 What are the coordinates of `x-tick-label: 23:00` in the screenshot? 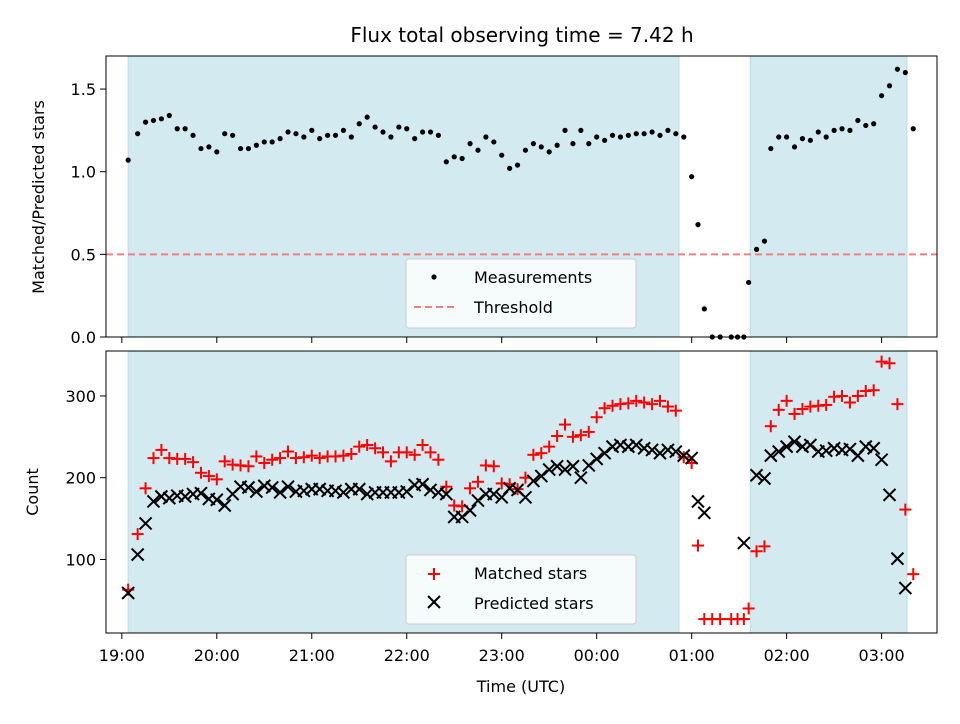 It's located at (502, 655).